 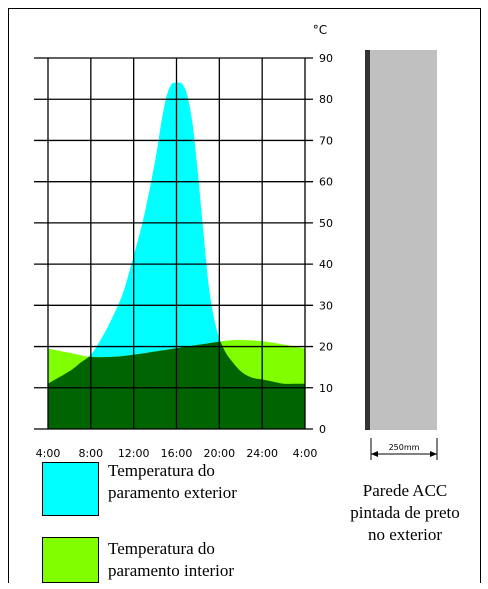 What do you see at coordinates (367, 240) in the screenshot?
I see `wall-black-face` at bounding box center [367, 240].